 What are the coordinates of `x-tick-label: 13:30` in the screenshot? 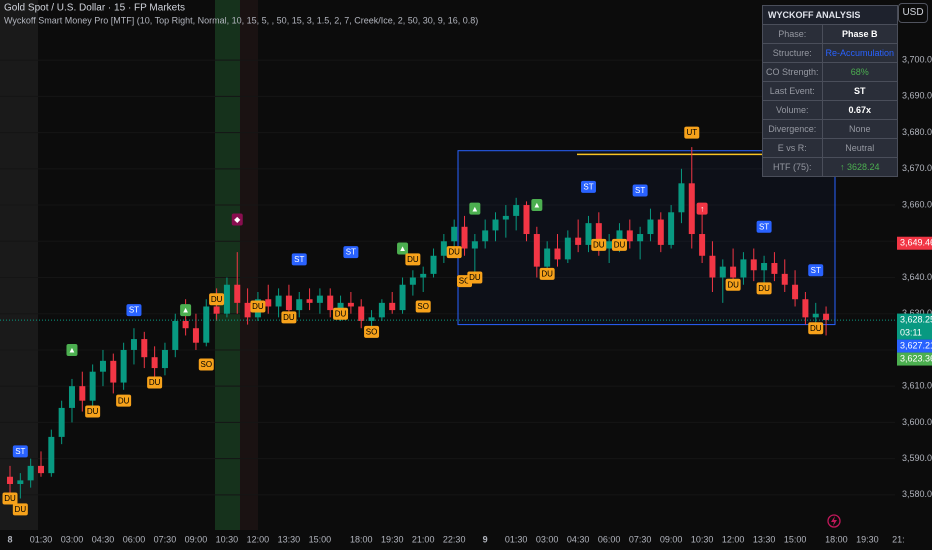 It's located at (764, 539).